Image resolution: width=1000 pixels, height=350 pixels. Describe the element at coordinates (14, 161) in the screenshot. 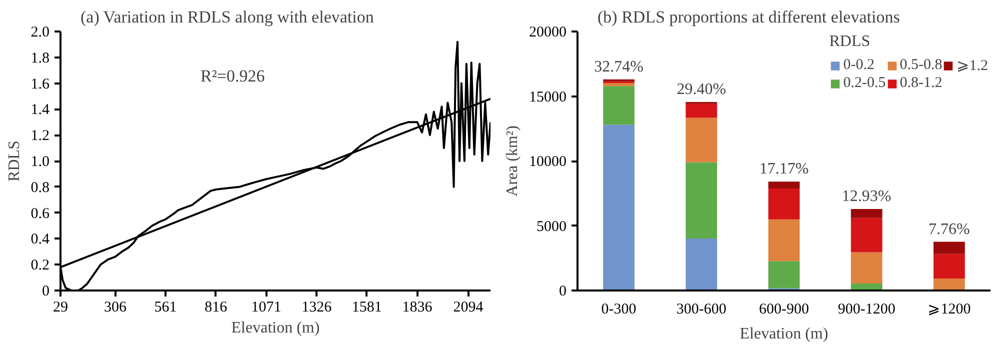

I see `y-axis-title: RDLS` at that location.